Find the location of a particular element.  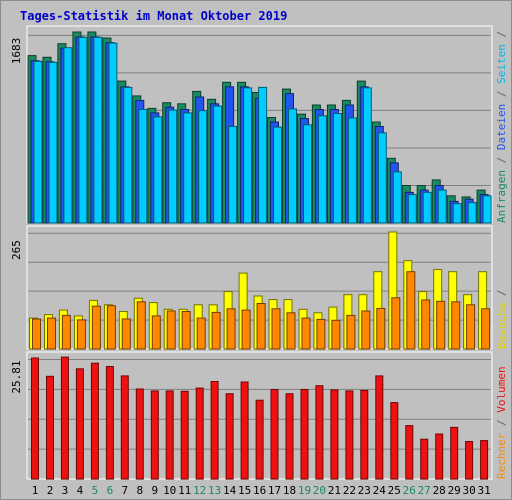

x-tick-label: 14 is located at coordinates (230, 490).